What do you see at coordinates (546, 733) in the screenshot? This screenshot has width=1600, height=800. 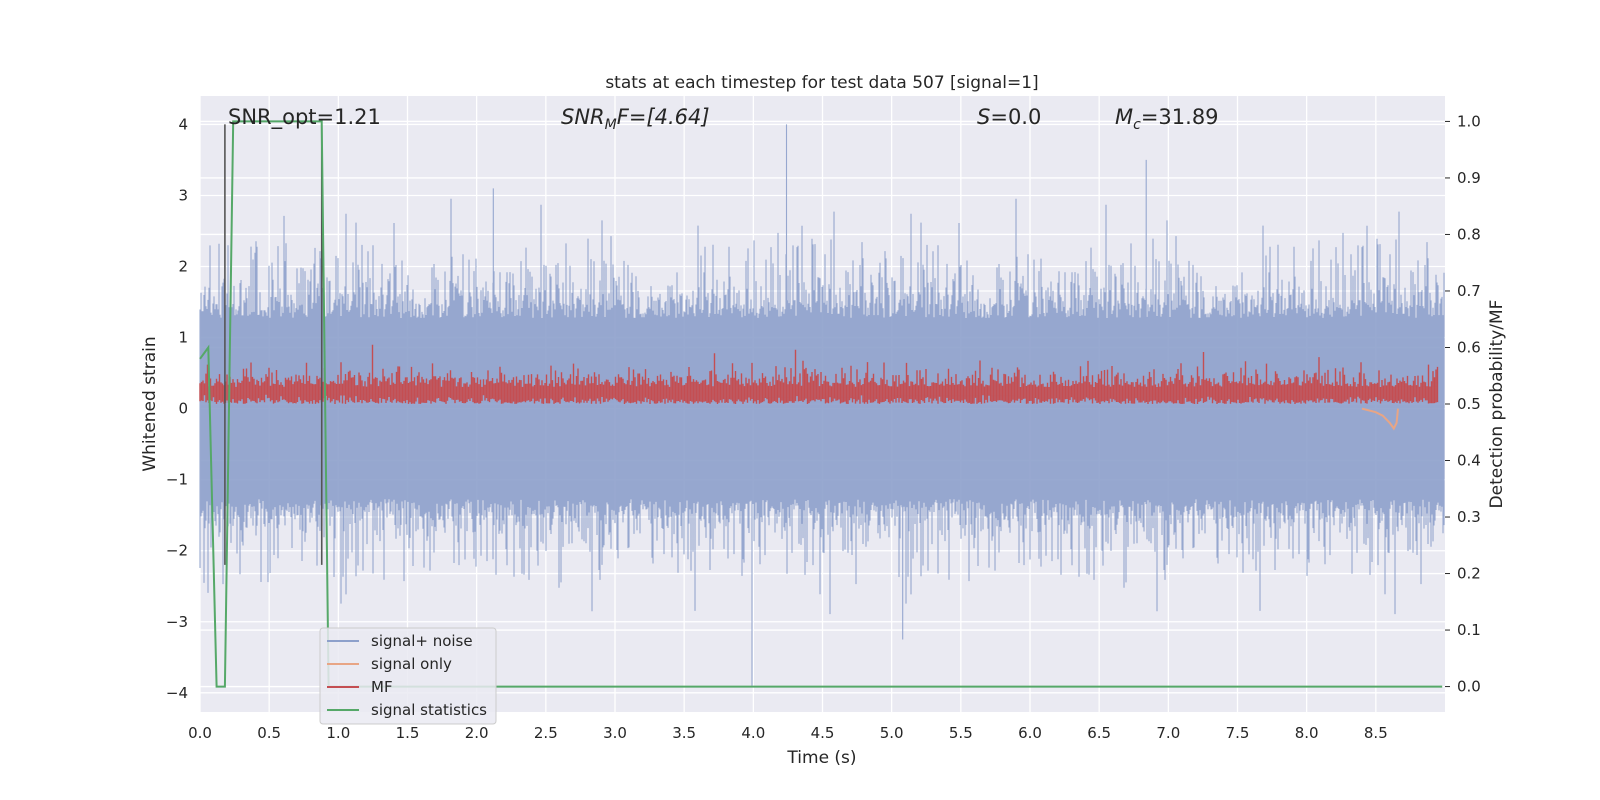 I see `x-tick-label: 2.5` at bounding box center [546, 733].